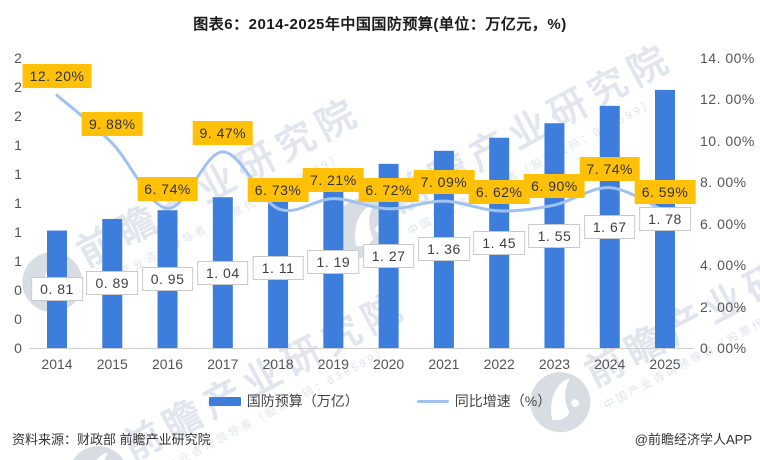 The height and width of the screenshot is (460, 760). Describe the element at coordinates (388, 255) in the screenshot. I see `bar-2020` at that location.